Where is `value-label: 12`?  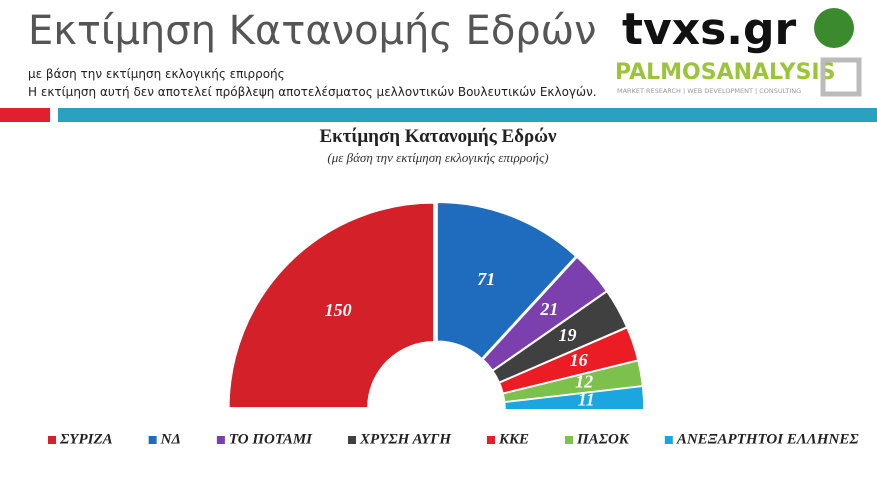 value-label: 12 is located at coordinates (584, 381).